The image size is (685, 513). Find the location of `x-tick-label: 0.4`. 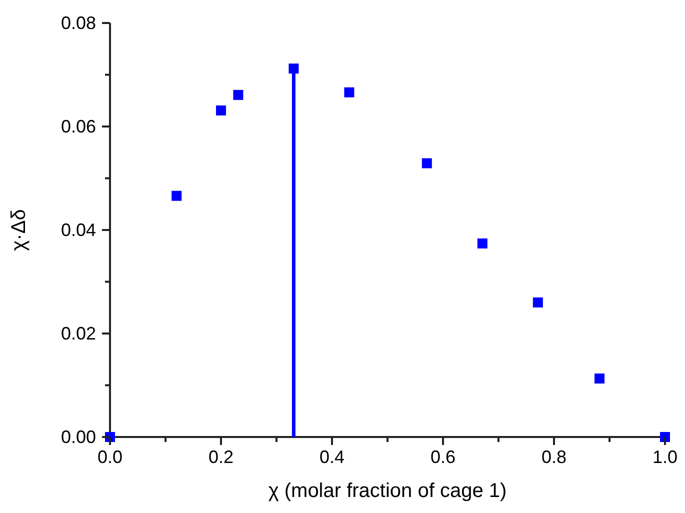

x-tick-label: 0.4 is located at coordinates (332, 457).